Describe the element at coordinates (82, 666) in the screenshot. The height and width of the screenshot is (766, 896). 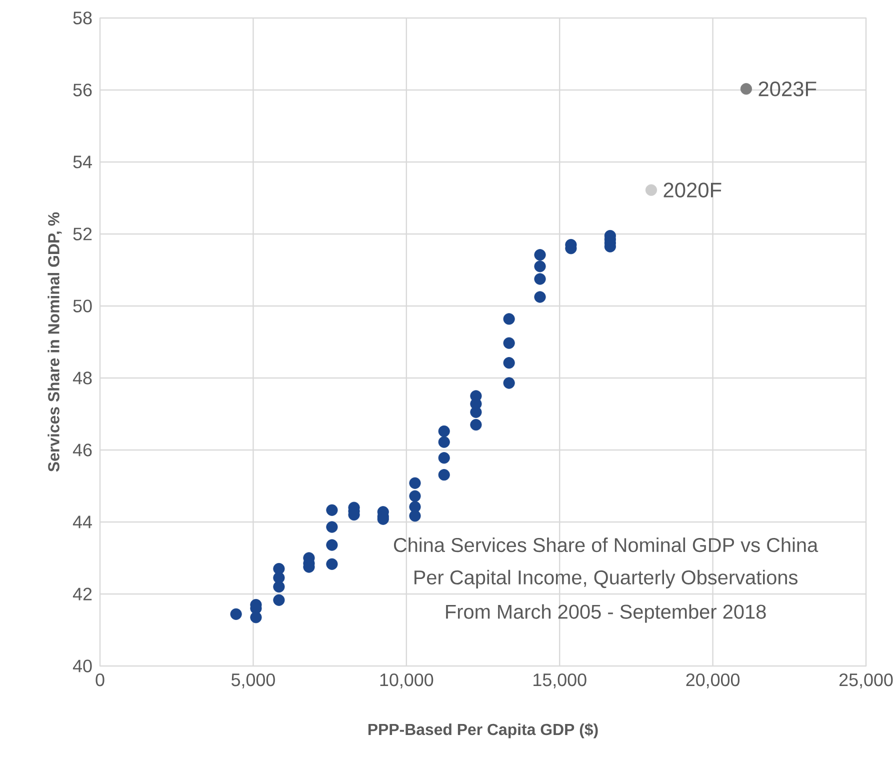
I see `y-tick-label: 40` at that location.